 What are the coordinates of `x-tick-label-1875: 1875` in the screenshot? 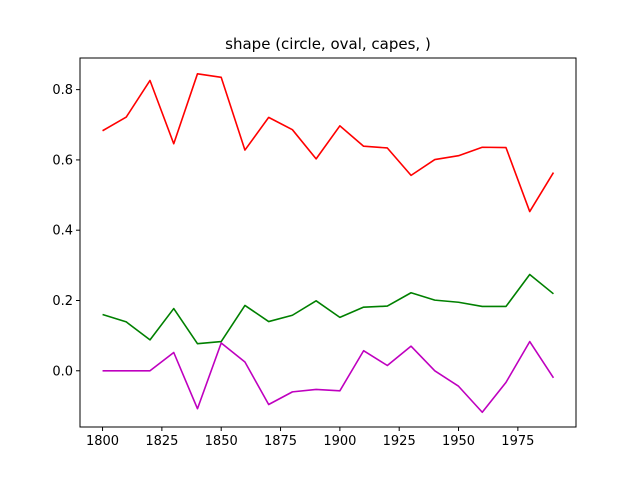 It's located at (280, 441).